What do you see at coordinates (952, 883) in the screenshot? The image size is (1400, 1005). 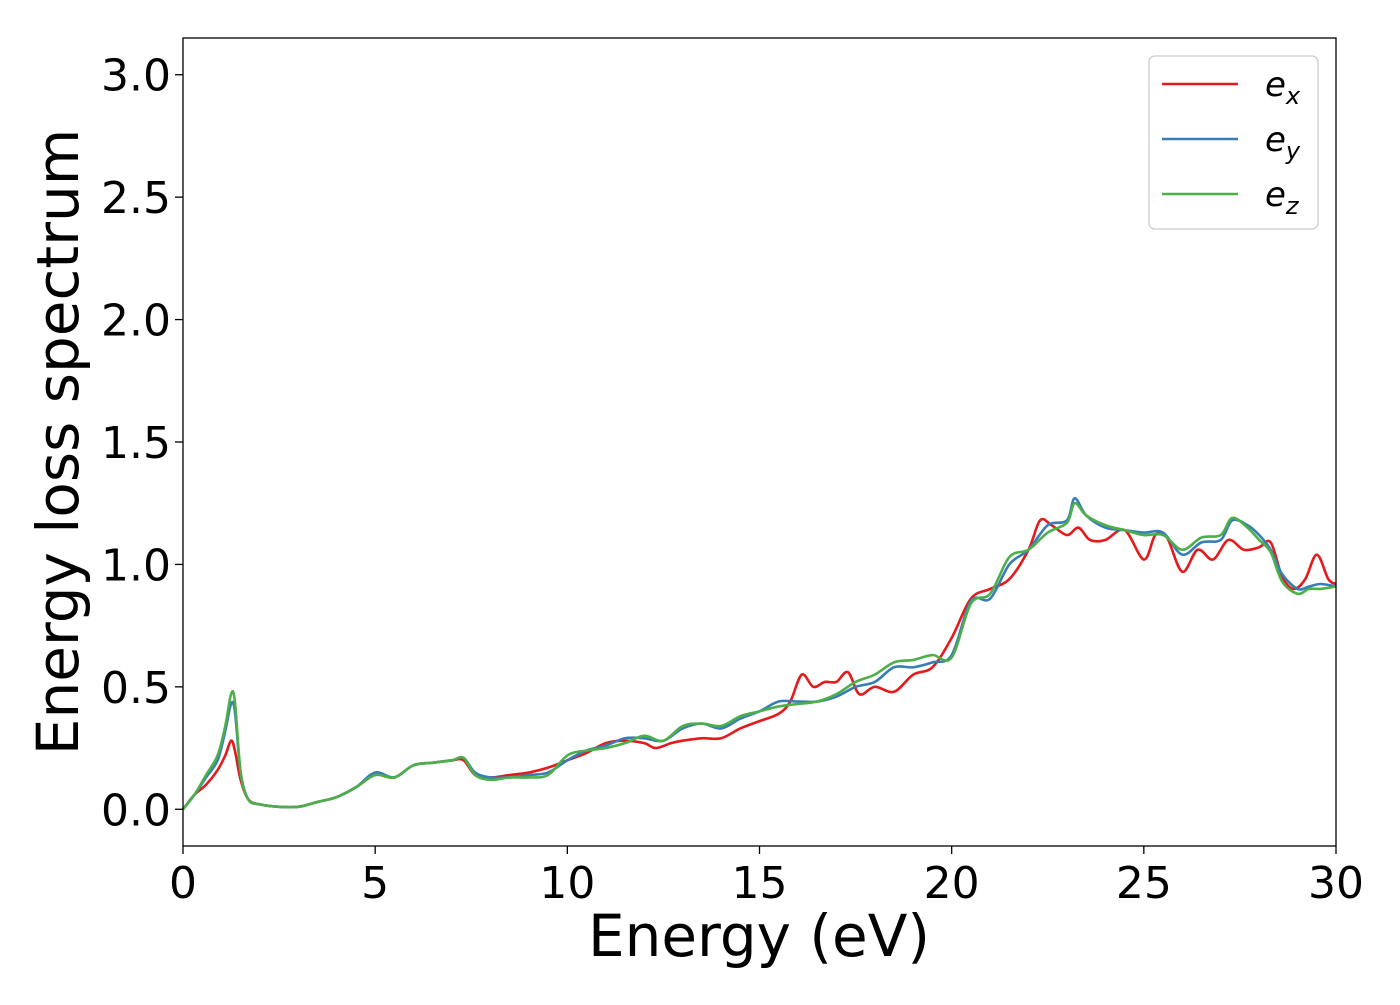 I see `x-tick-label: 20` at bounding box center [952, 883].